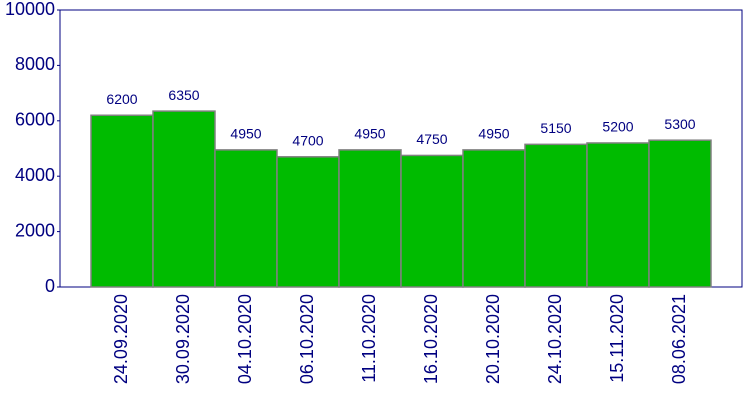 This screenshot has height=400, width=750. What do you see at coordinates (35, 64) in the screenshot?
I see `y-tick-label: 8000` at bounding box center [35, 64].